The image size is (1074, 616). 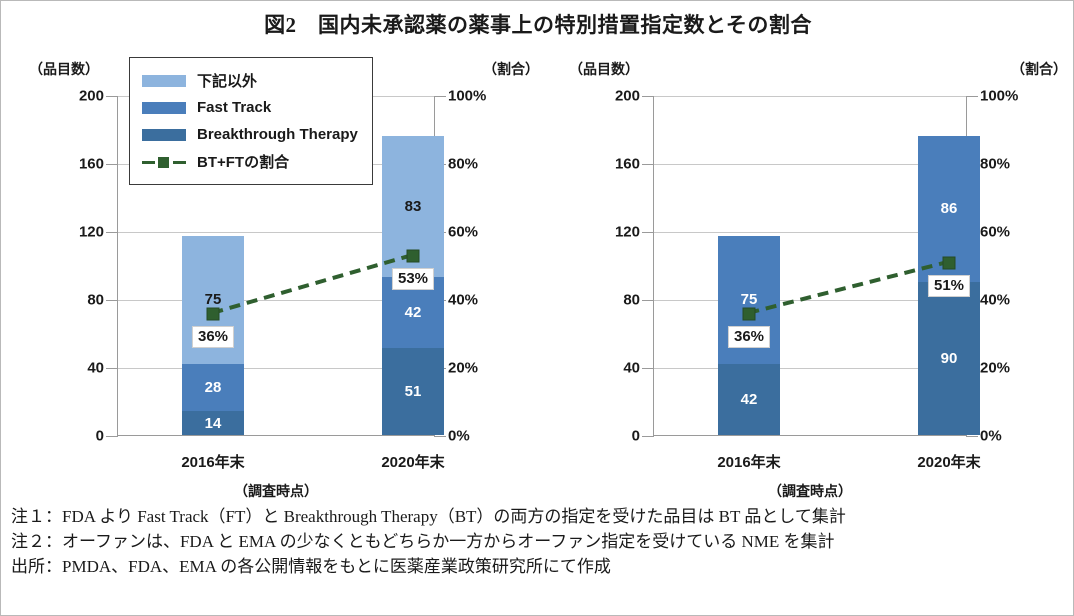 I want to click on ratio-marker-2020-right, so click(x=949, y=263).